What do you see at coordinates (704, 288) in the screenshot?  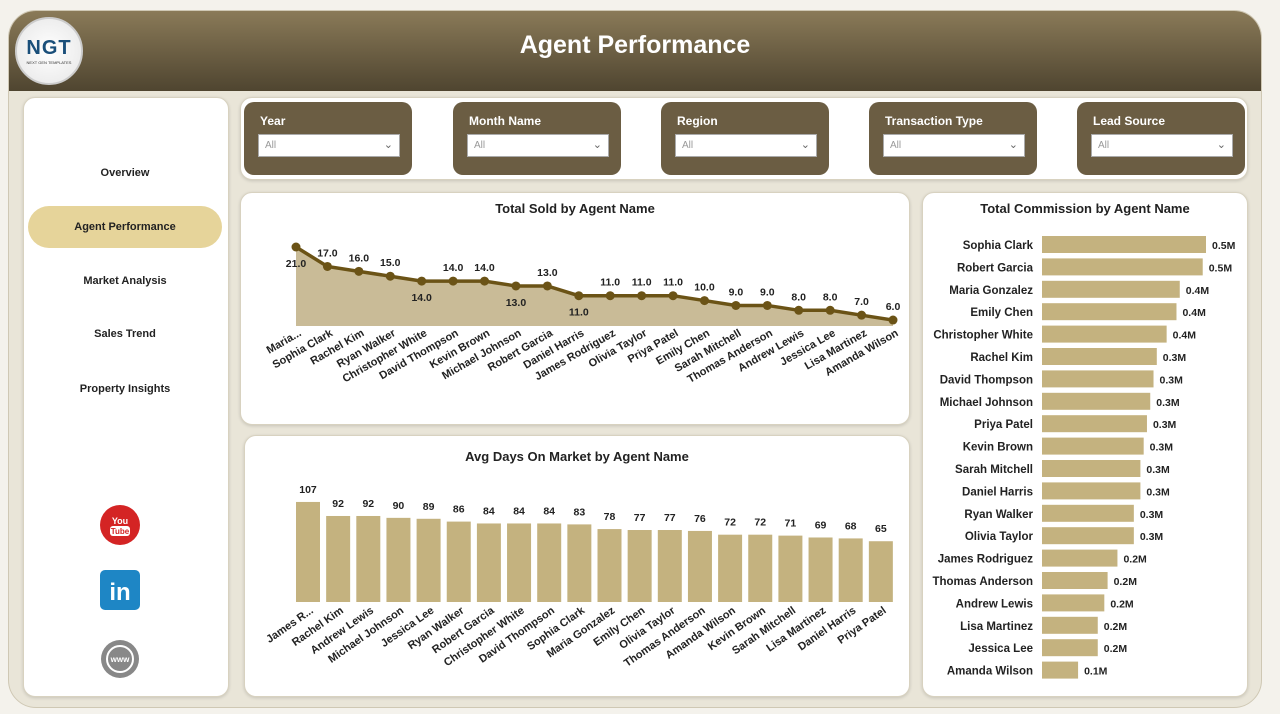 I see `data-label: 10.0` at bounding box center [704, 288].